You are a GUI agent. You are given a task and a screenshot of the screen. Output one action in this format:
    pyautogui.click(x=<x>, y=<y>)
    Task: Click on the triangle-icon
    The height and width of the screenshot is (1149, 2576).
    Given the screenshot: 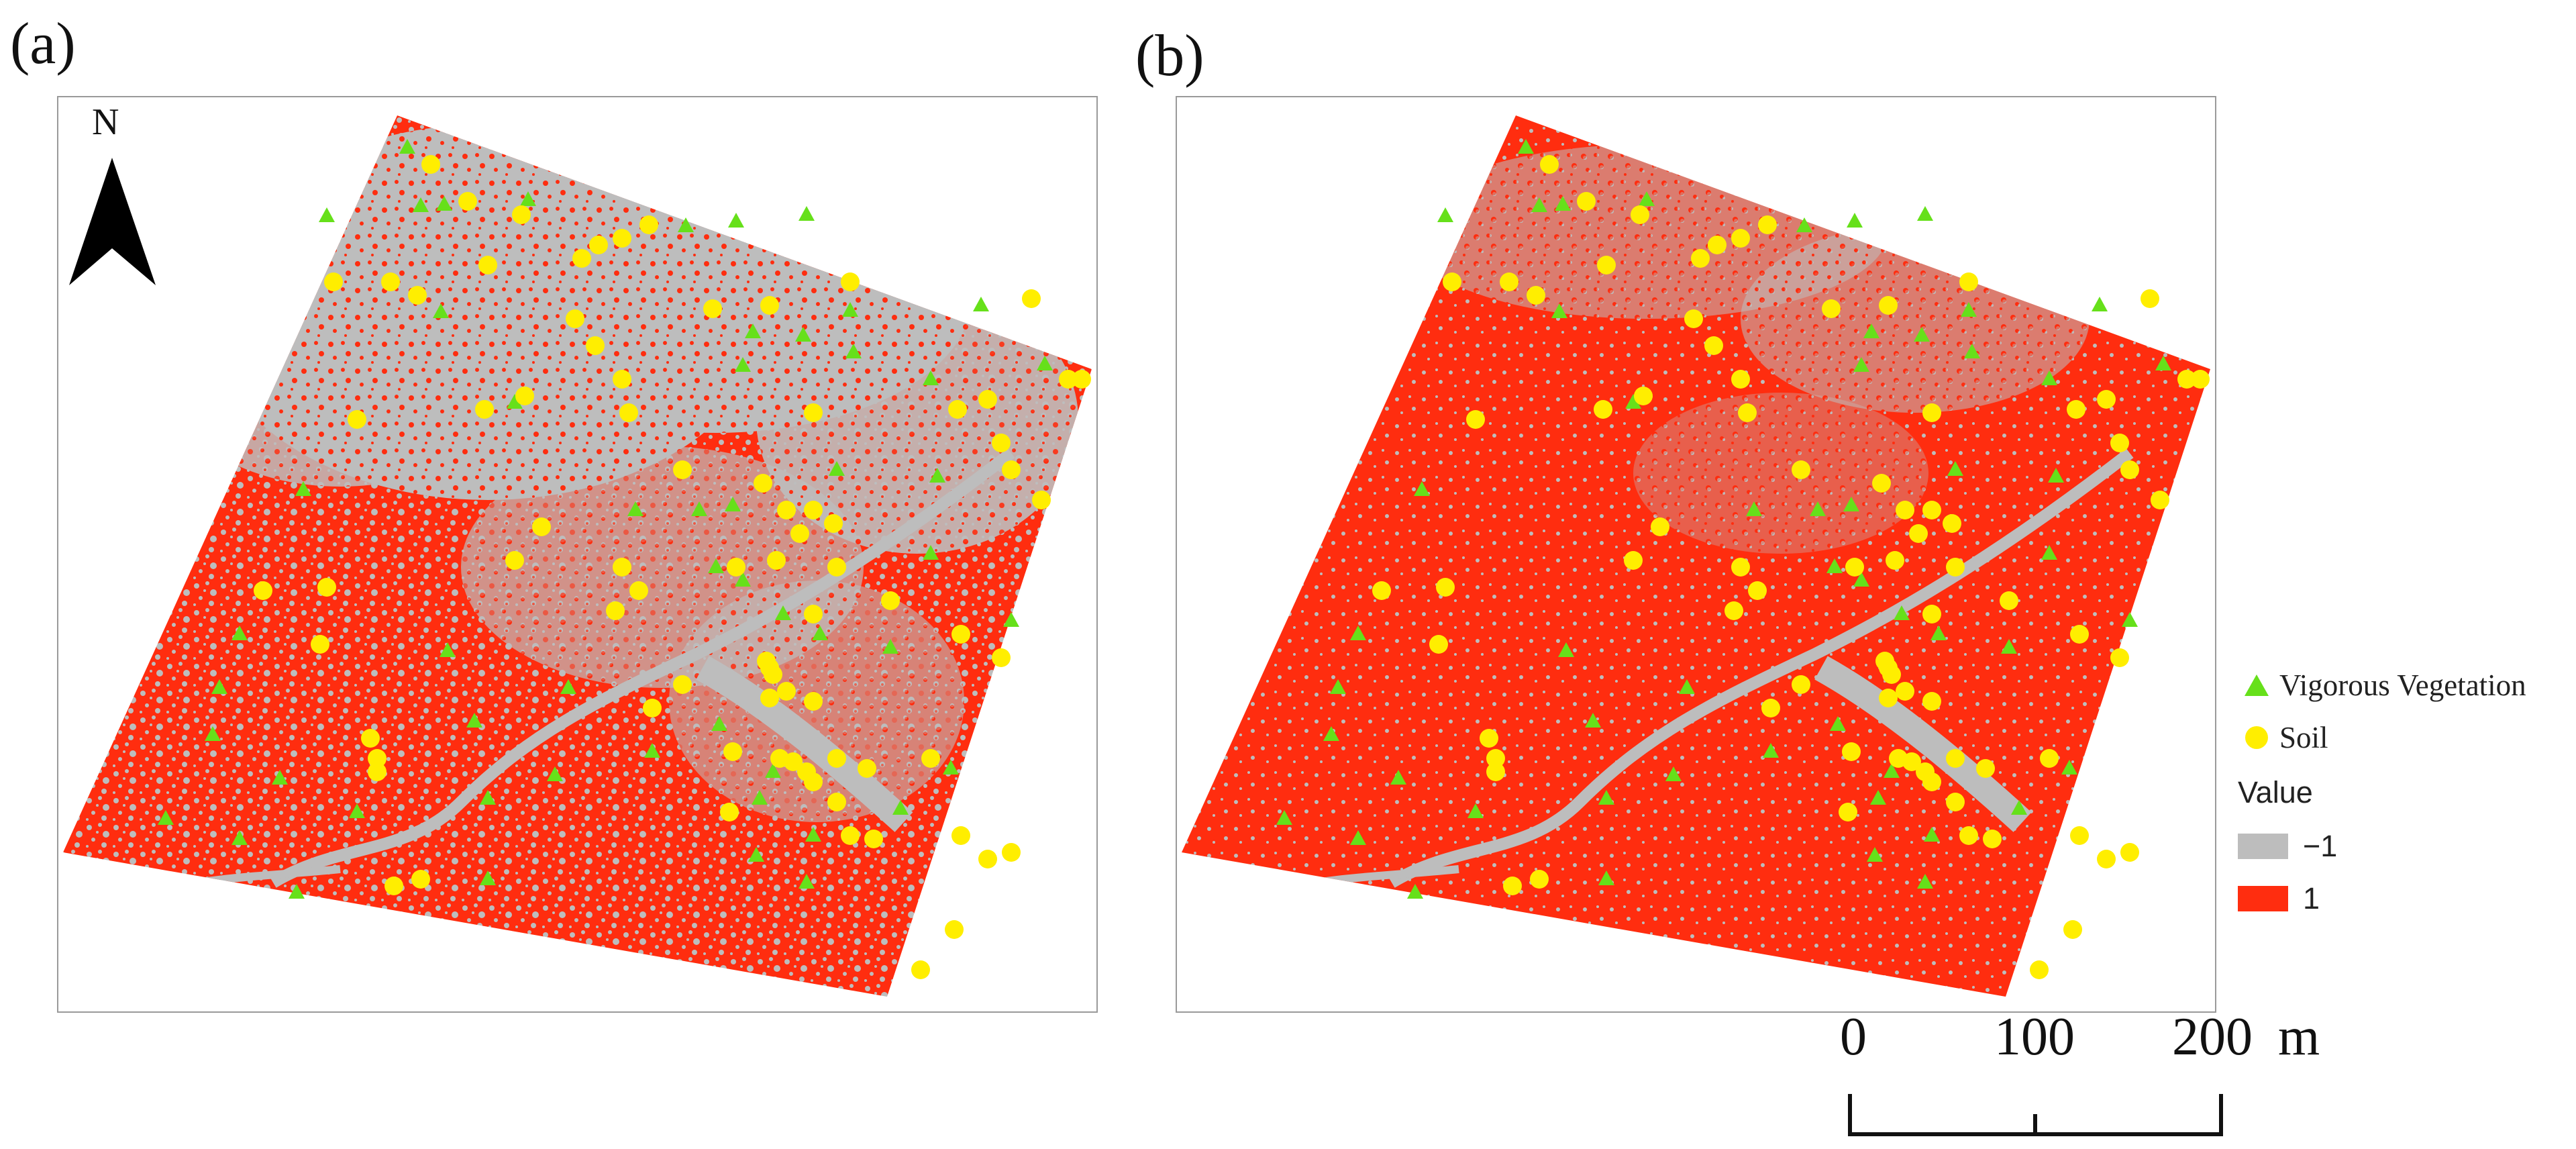 What is the action you would take?
    pyautogui.click(x=2257, y=685)
    